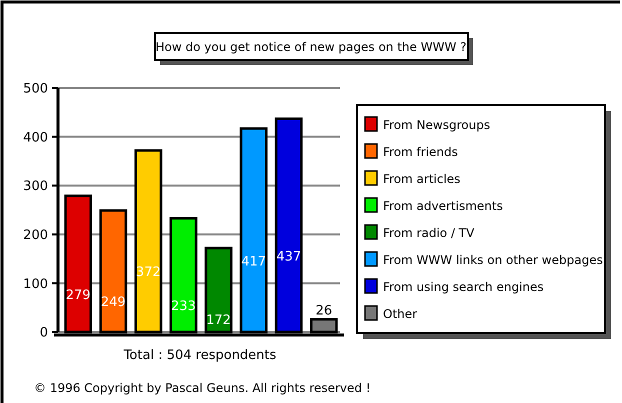 The height and width of the screenshot is (403, 622). I want to click on legend-label: From friends, so click(420, 152).